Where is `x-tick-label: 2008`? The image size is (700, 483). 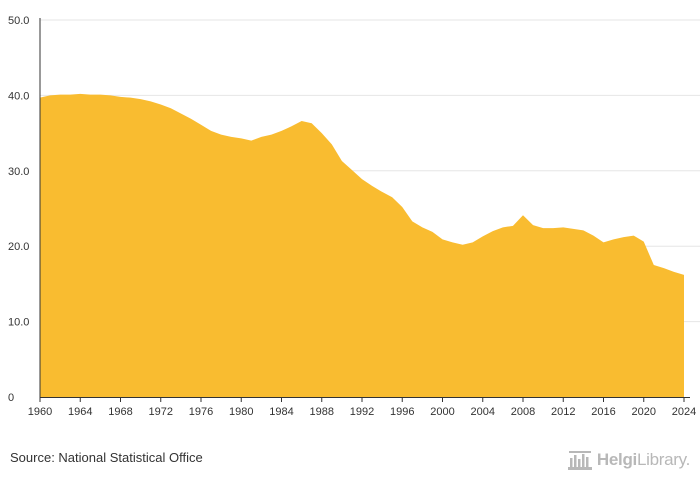 x-tick-label: 2008 is located at coordinates (523, 412).